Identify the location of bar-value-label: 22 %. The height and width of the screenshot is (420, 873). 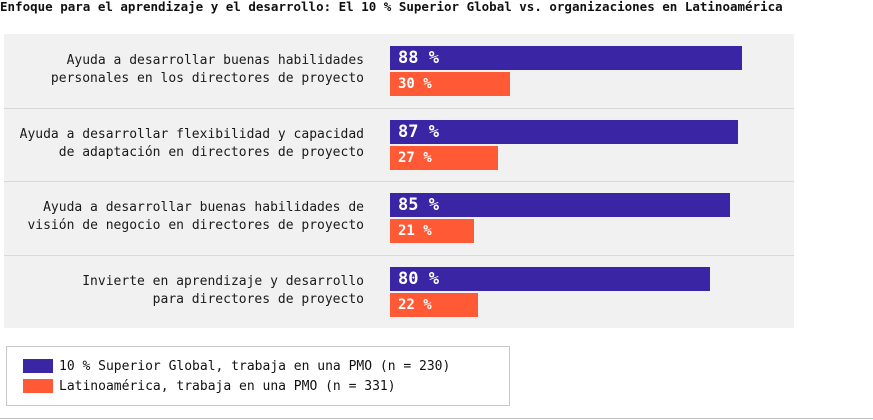
(415, 304).